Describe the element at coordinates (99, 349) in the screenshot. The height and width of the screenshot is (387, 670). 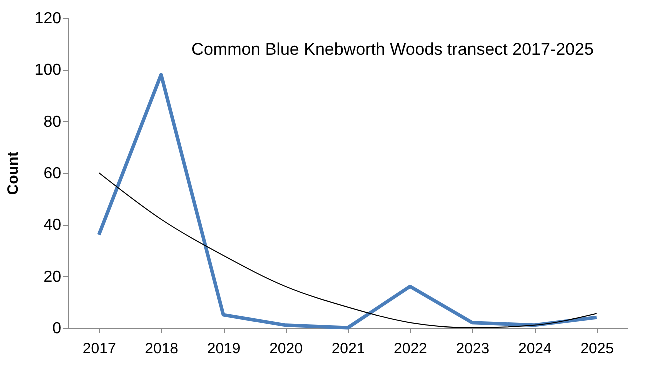
I see `x-tick-label: 2017` at that location.